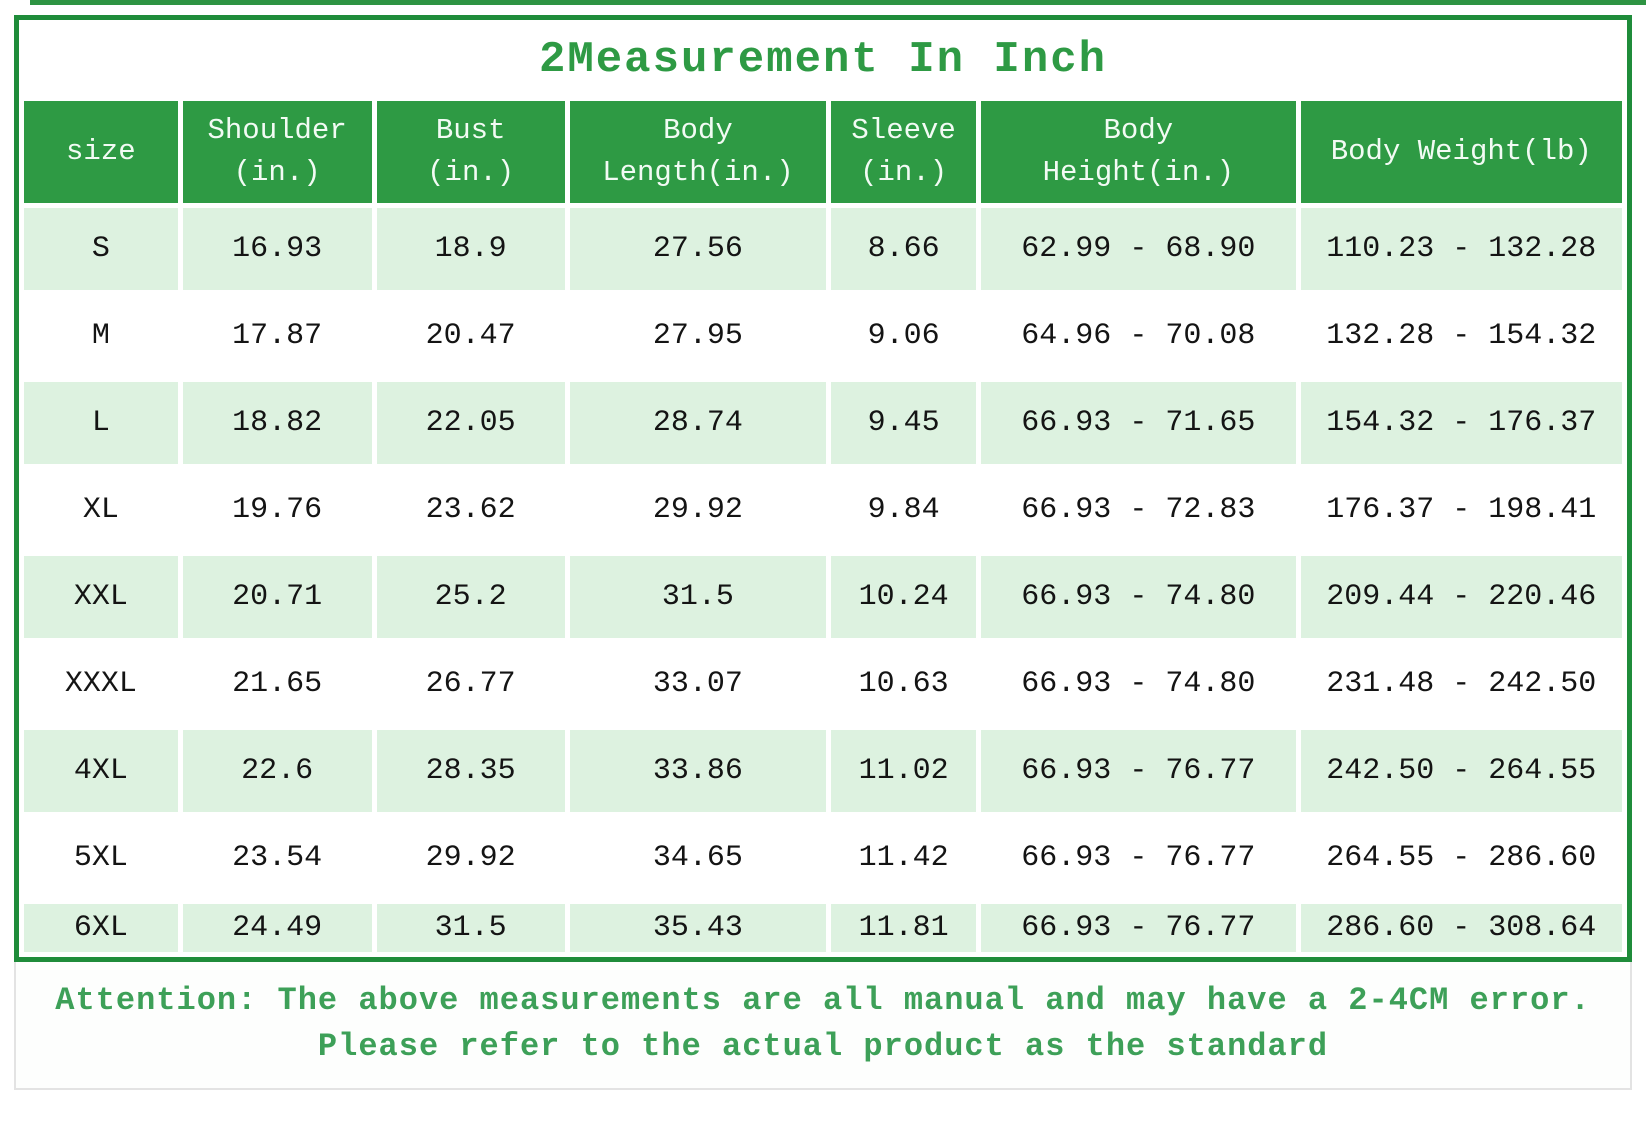 The image size is (1646, 1126). Describe the element at coordinates (101, 858) in the screenshot. I see `size-cell: 5XL` at that location.